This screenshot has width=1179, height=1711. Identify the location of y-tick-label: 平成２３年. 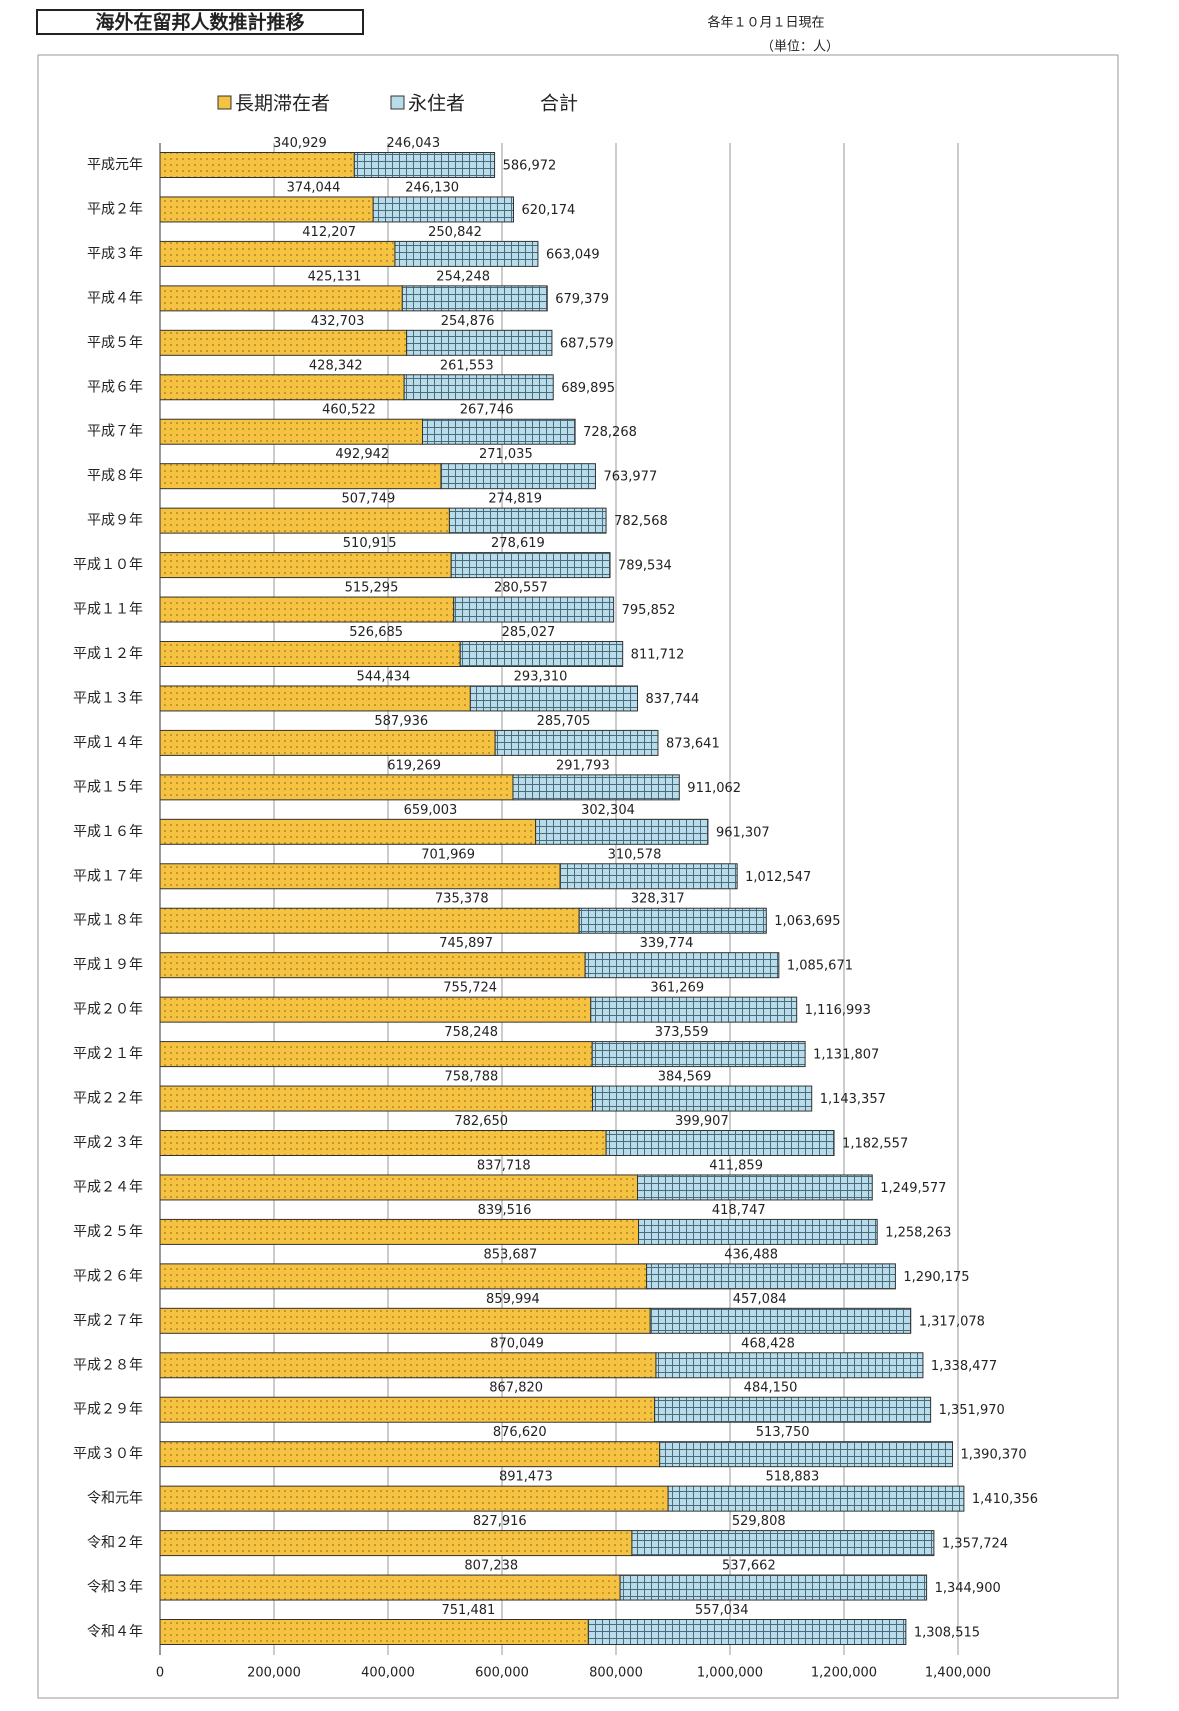
(108, 1143).